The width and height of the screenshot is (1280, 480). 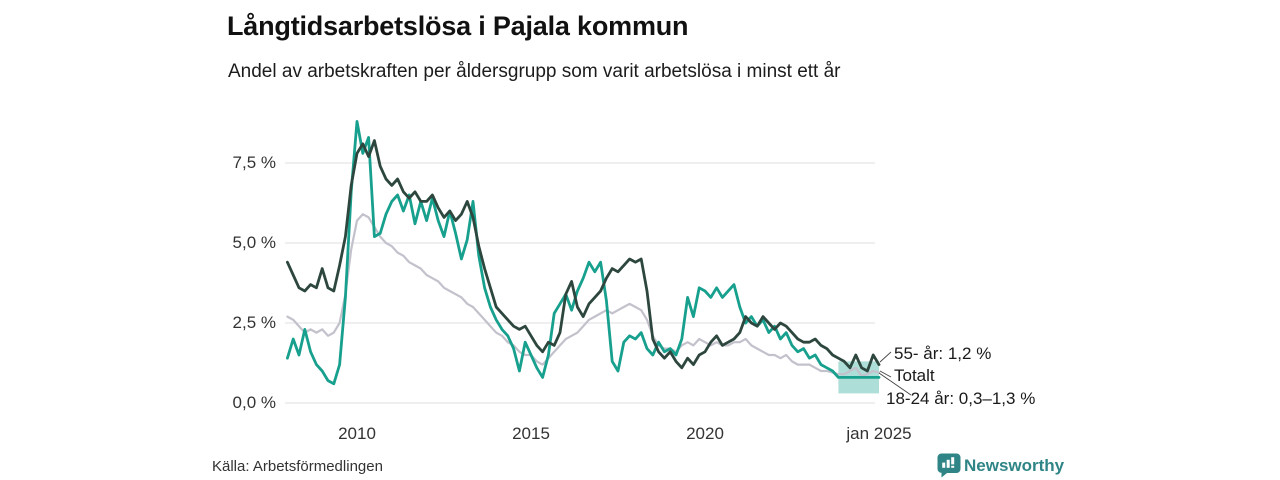 I want to click on x-tick-label-2020: 2020, so click(x=705, y=433).